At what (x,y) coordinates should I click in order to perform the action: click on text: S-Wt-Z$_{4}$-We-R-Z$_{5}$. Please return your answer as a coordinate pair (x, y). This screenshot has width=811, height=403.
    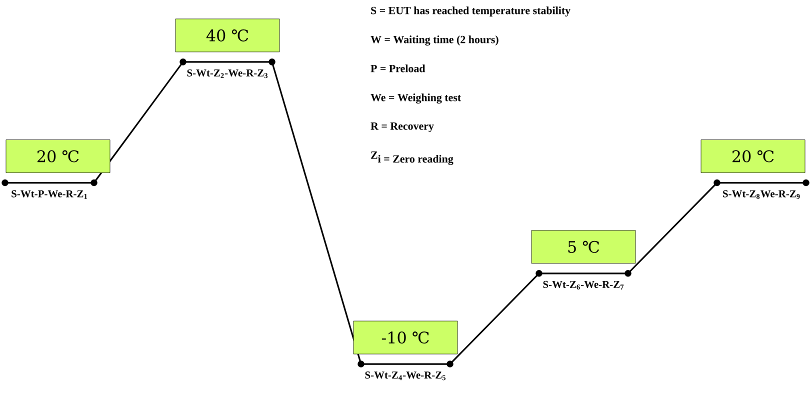
    Looking at the image, I should click on (405, 376).